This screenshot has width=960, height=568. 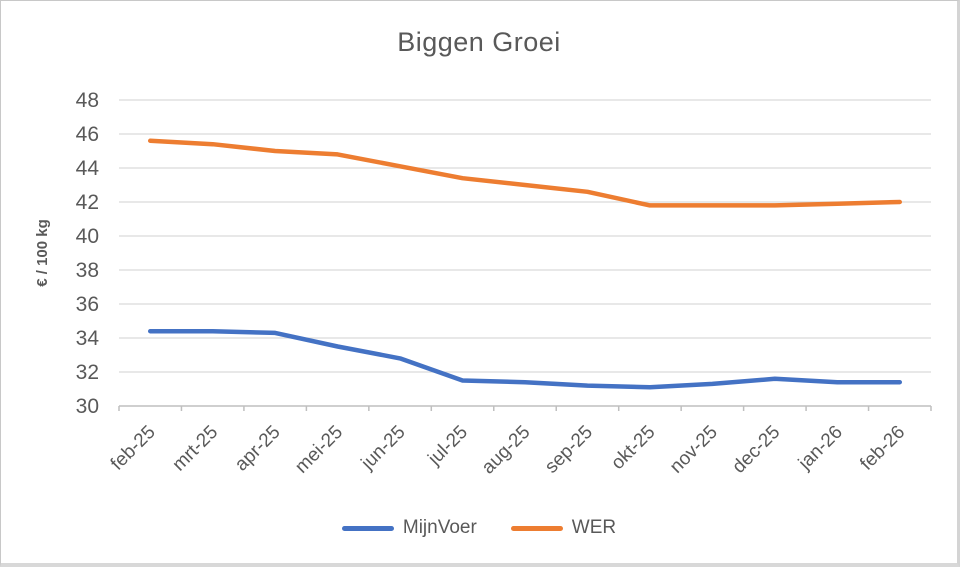 I want to click on series-line-wer, so click(x=525, y=173).